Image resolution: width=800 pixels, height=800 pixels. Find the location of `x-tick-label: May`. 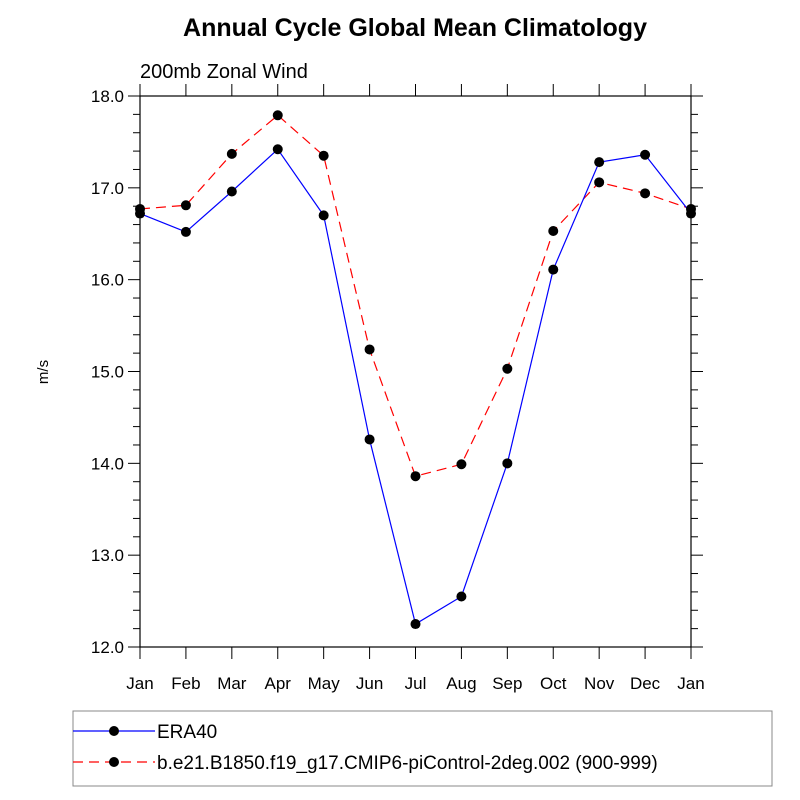

x-tick-label: May is located at coordinates (324, 683).